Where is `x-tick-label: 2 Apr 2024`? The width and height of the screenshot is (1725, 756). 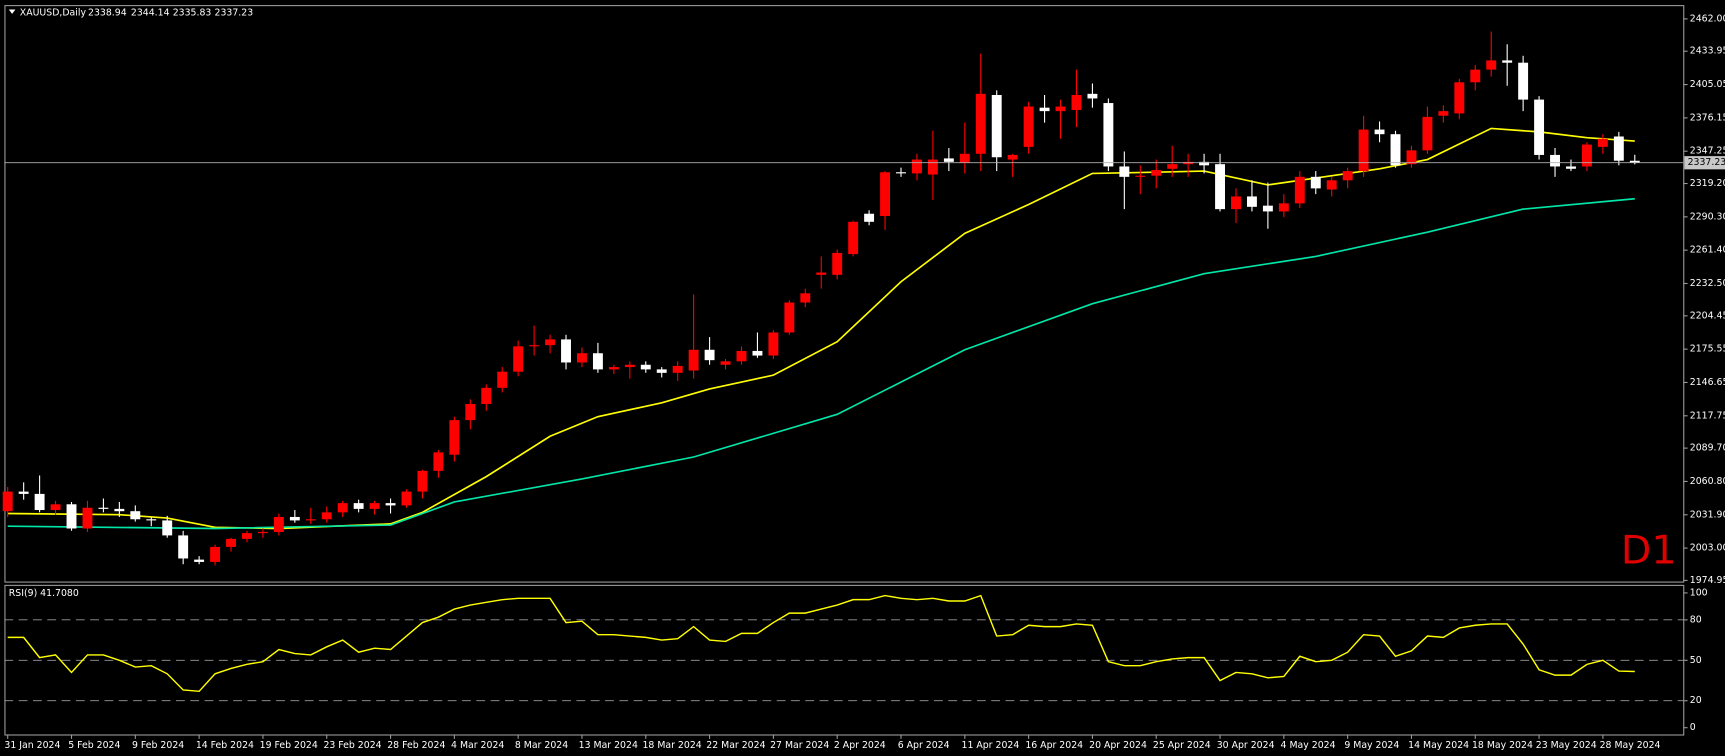
x-tick-label: 2 Apr 2024 is located at coordinates (860, 745).